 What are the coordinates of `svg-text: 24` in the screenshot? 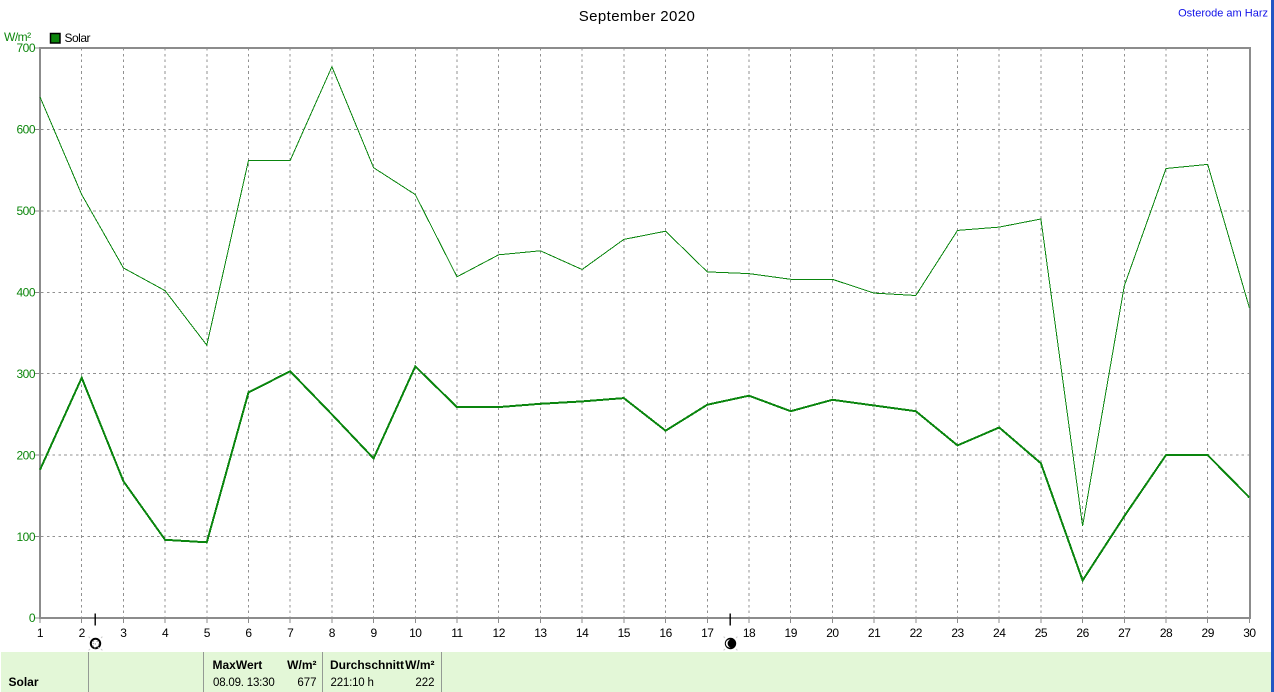 It's located at (999, 633).